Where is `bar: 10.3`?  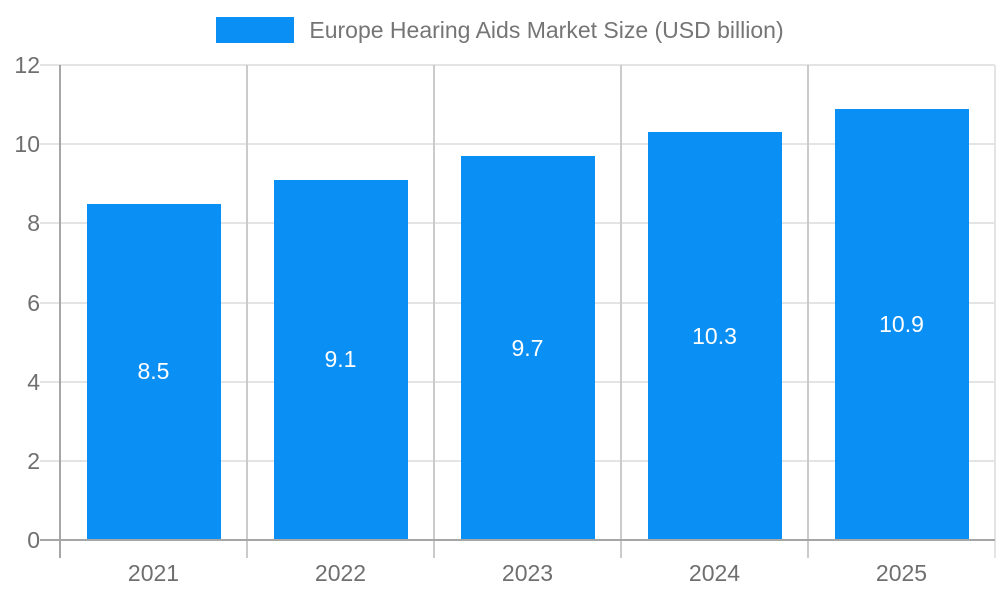
bar: 10.3 is located at coordinates (714, 336).